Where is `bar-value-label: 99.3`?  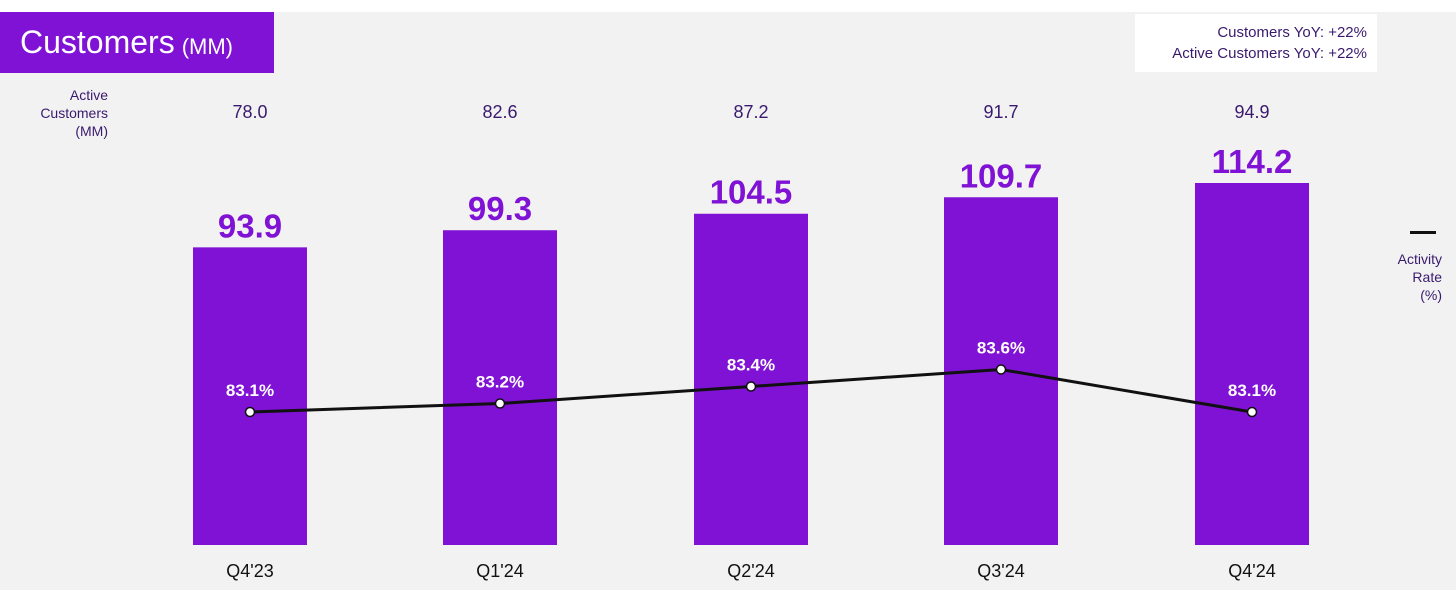
bar-value-label: 99.3 is located at coordinates (500, 208).